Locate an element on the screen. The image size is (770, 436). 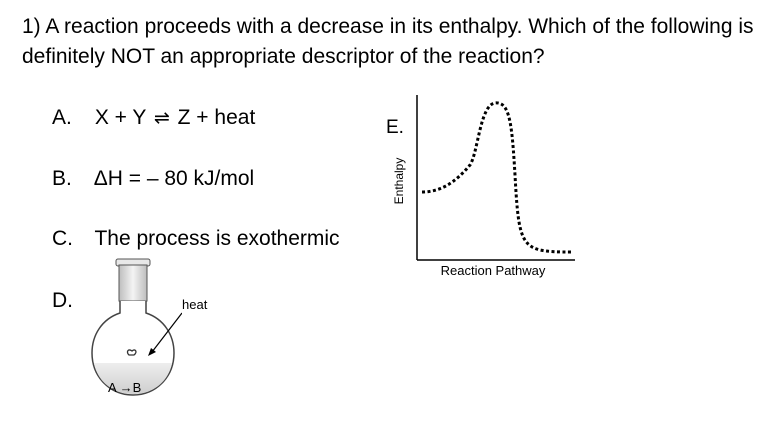
option-a-products: Z + heat is located at coordinates (216, 117).